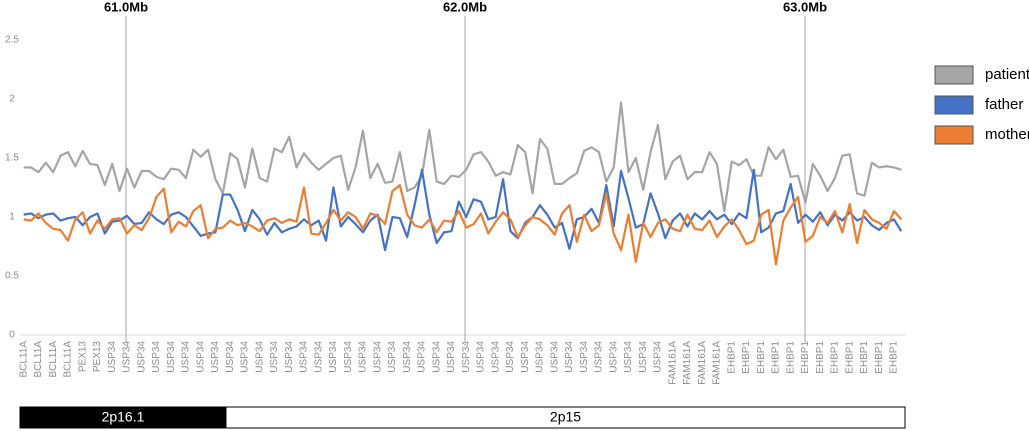  I want to click on legend-label: mother, so click(1007, 134).